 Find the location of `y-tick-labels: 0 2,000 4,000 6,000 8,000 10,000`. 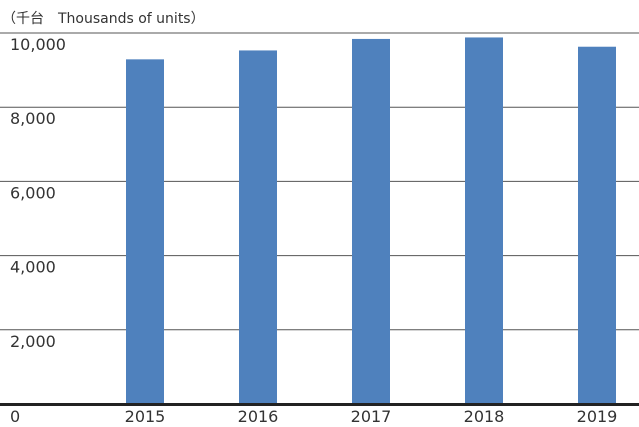

y-tick-labels: 0 2,000 4,000 6,000 8,000 10,000 is located at coordinates (38, 230).